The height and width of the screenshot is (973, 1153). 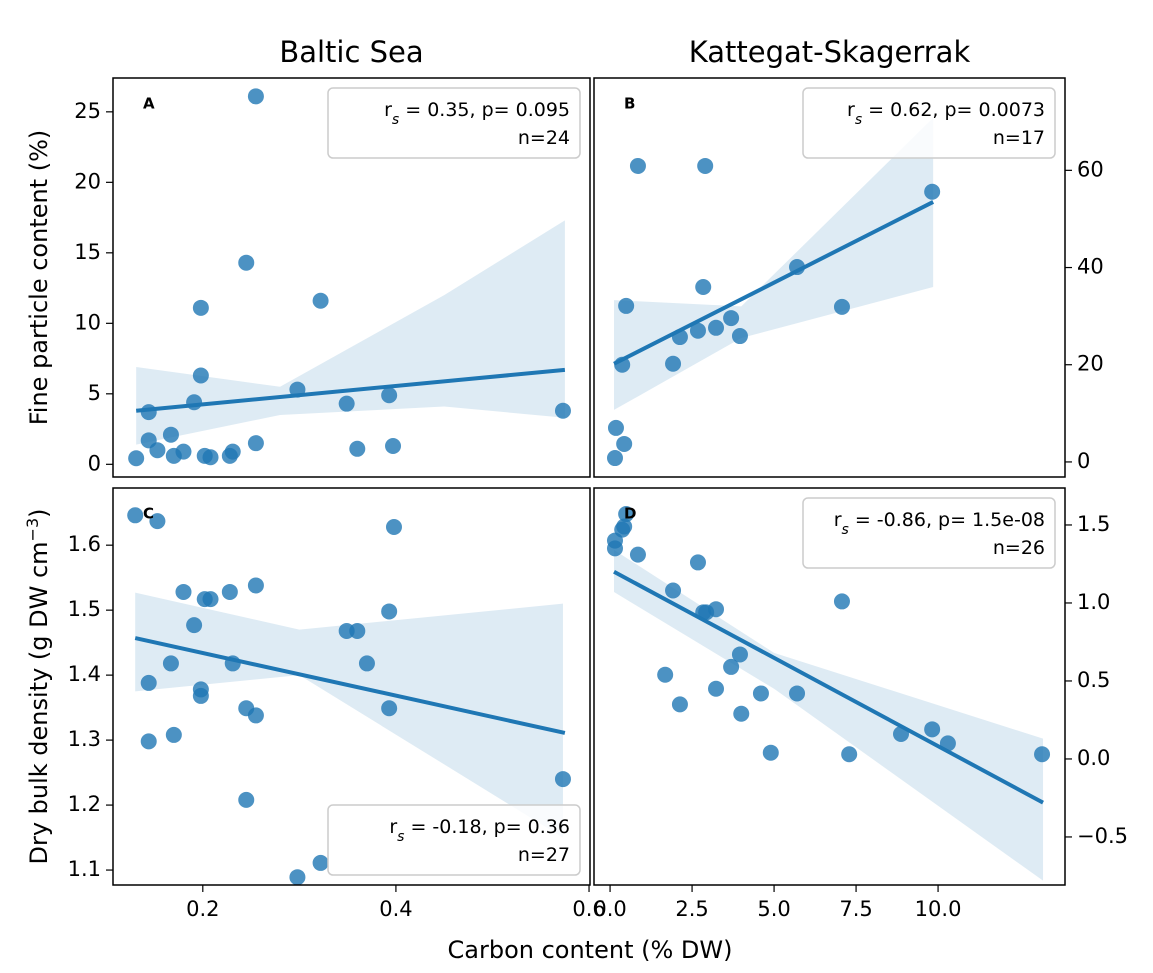 What do you see at coordinates (630, 514) in the screenshot?
I see `panel-label: D` at bounding box center [630, 514].